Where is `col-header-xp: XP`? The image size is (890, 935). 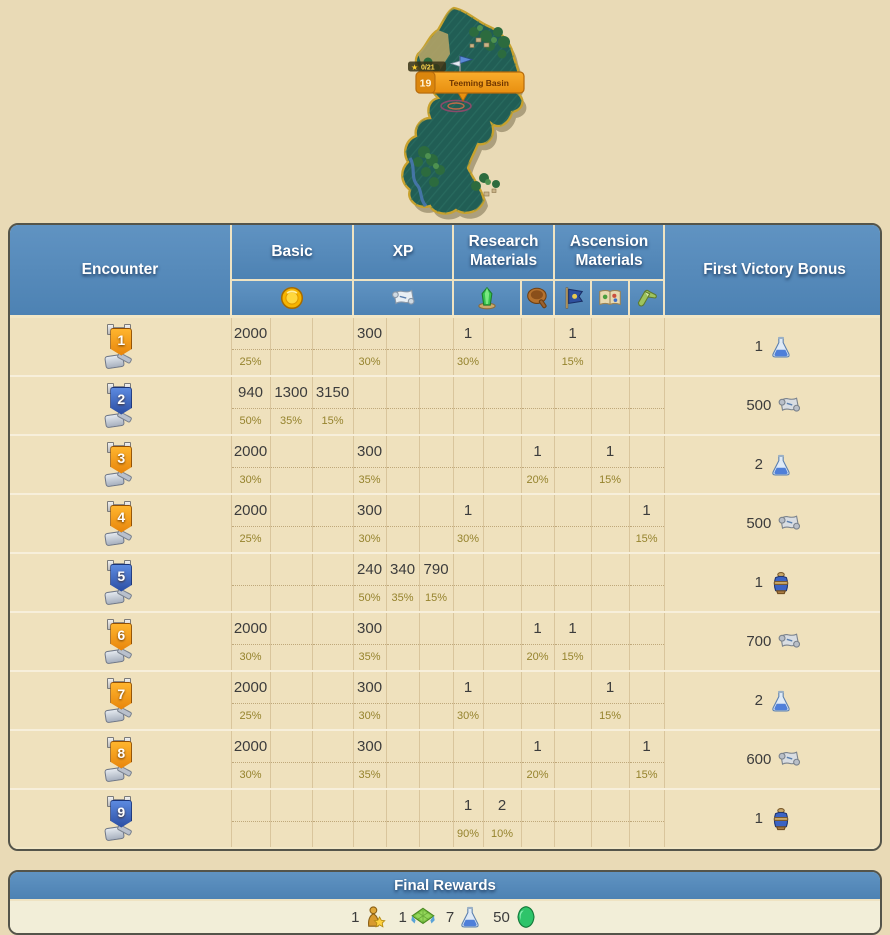
col-header-xp: XP is located at coordinates (403, 252).